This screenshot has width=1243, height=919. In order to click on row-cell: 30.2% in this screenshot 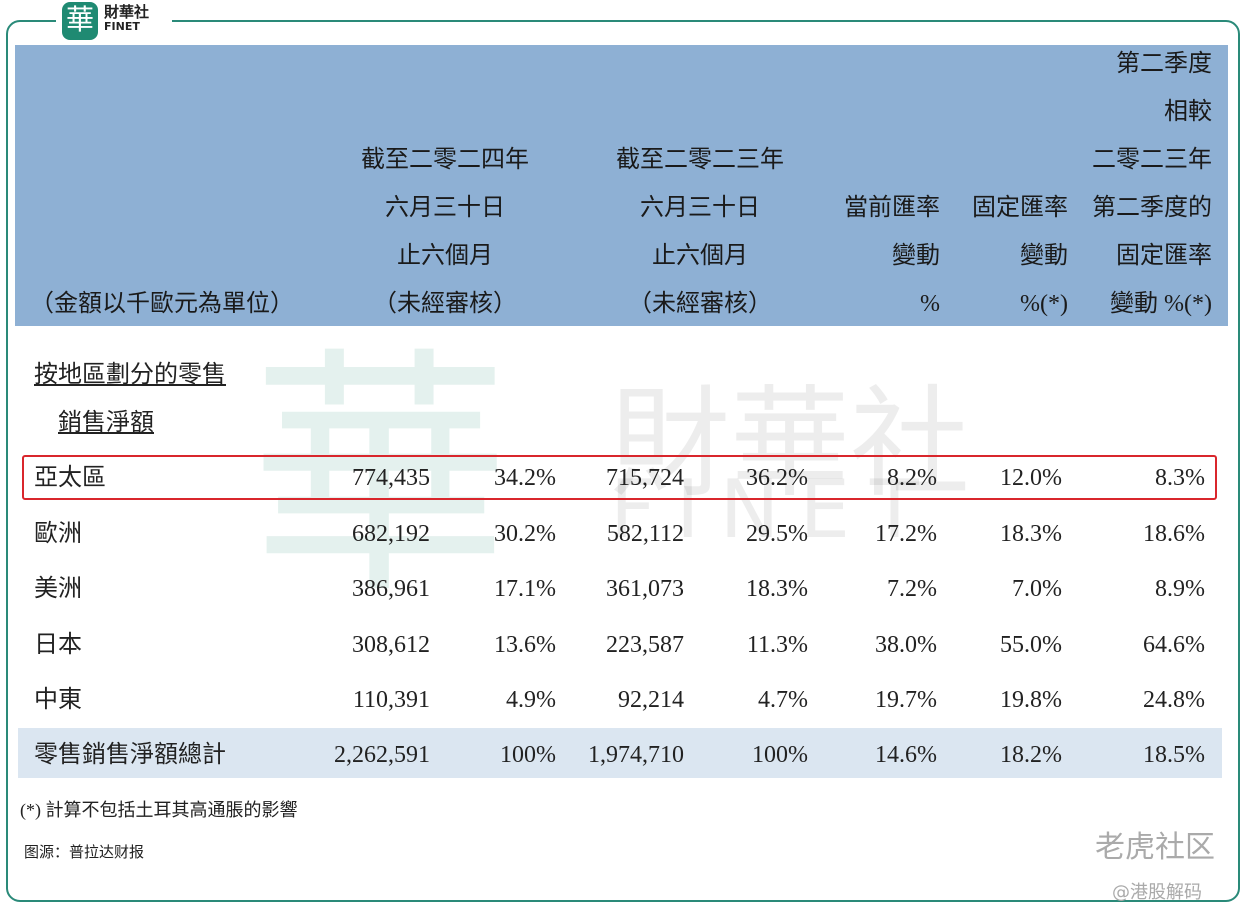, I will do `click(525, 533)`.